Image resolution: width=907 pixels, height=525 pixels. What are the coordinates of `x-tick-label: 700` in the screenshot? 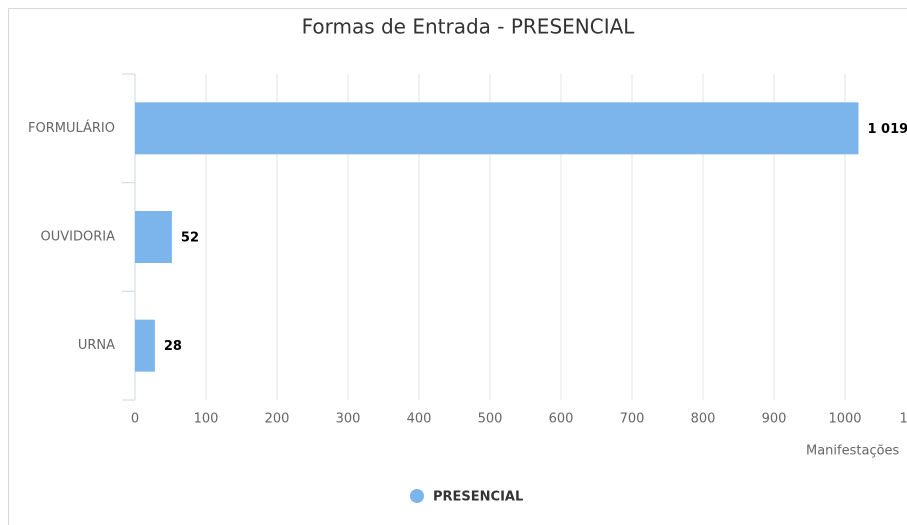 It's located at (632, 419).